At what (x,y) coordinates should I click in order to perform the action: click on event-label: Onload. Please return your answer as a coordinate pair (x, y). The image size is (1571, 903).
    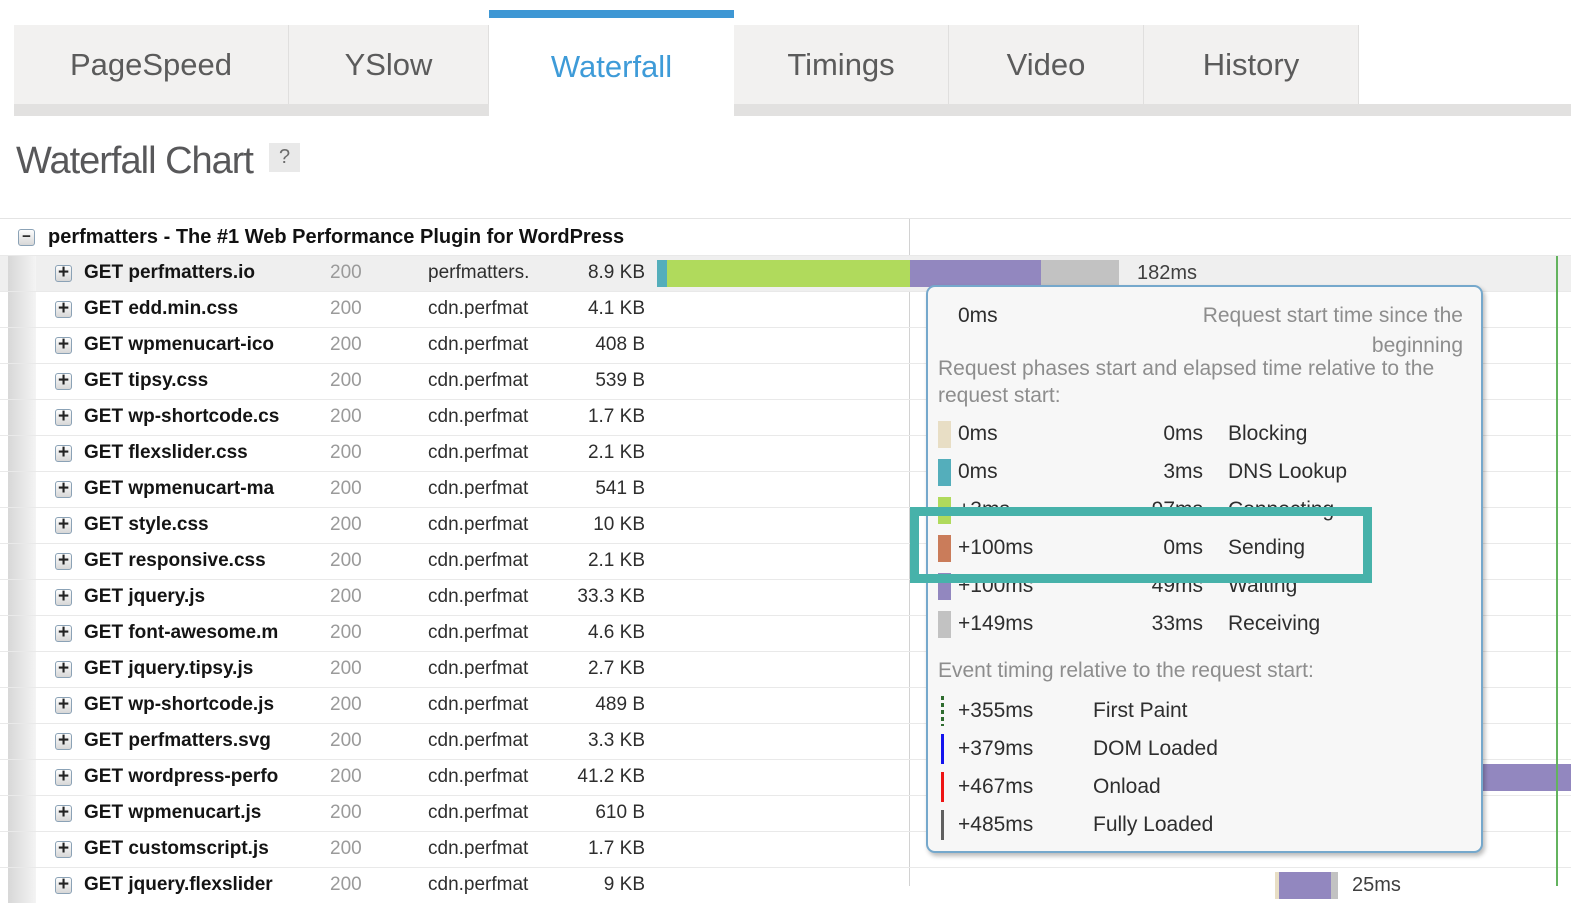
    Looking at the image, I should click on (1127, 786).